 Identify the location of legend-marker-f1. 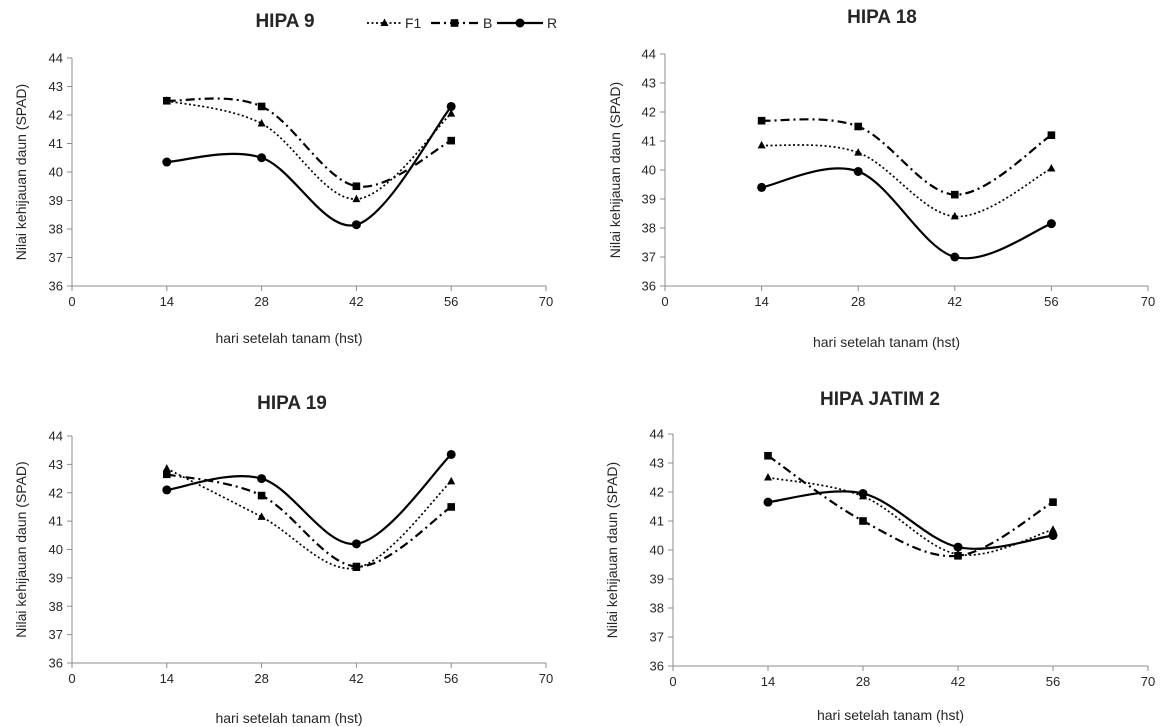
(384, 22).